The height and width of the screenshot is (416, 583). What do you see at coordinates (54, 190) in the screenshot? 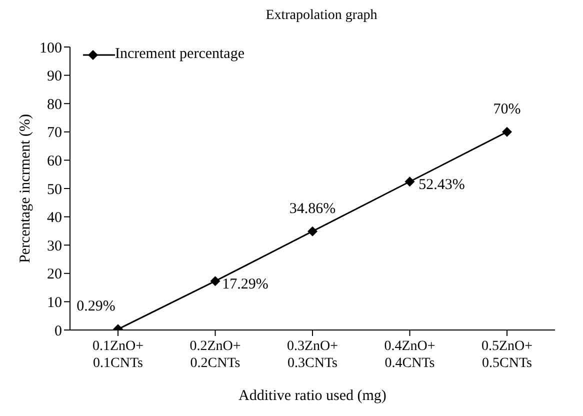
I see `y-tick-label: 50` at bounding box center [54, 190].